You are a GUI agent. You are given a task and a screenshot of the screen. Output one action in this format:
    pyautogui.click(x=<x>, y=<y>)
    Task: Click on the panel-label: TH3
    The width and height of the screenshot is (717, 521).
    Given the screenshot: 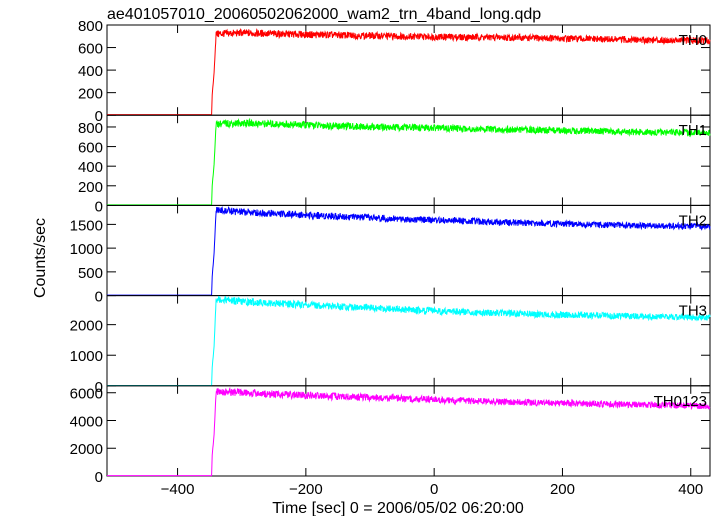 What is the action you would take?
    pyautogui.click(x=693, y=311)
    